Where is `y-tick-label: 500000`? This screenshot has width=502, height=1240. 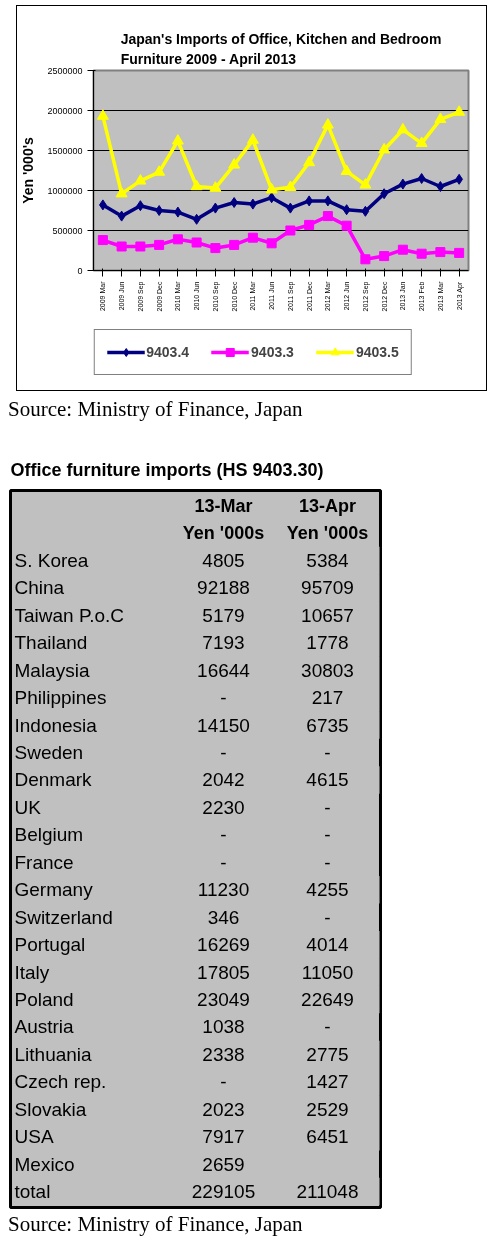 y-tick-label: 500000 is located at coordinates (67, 230).